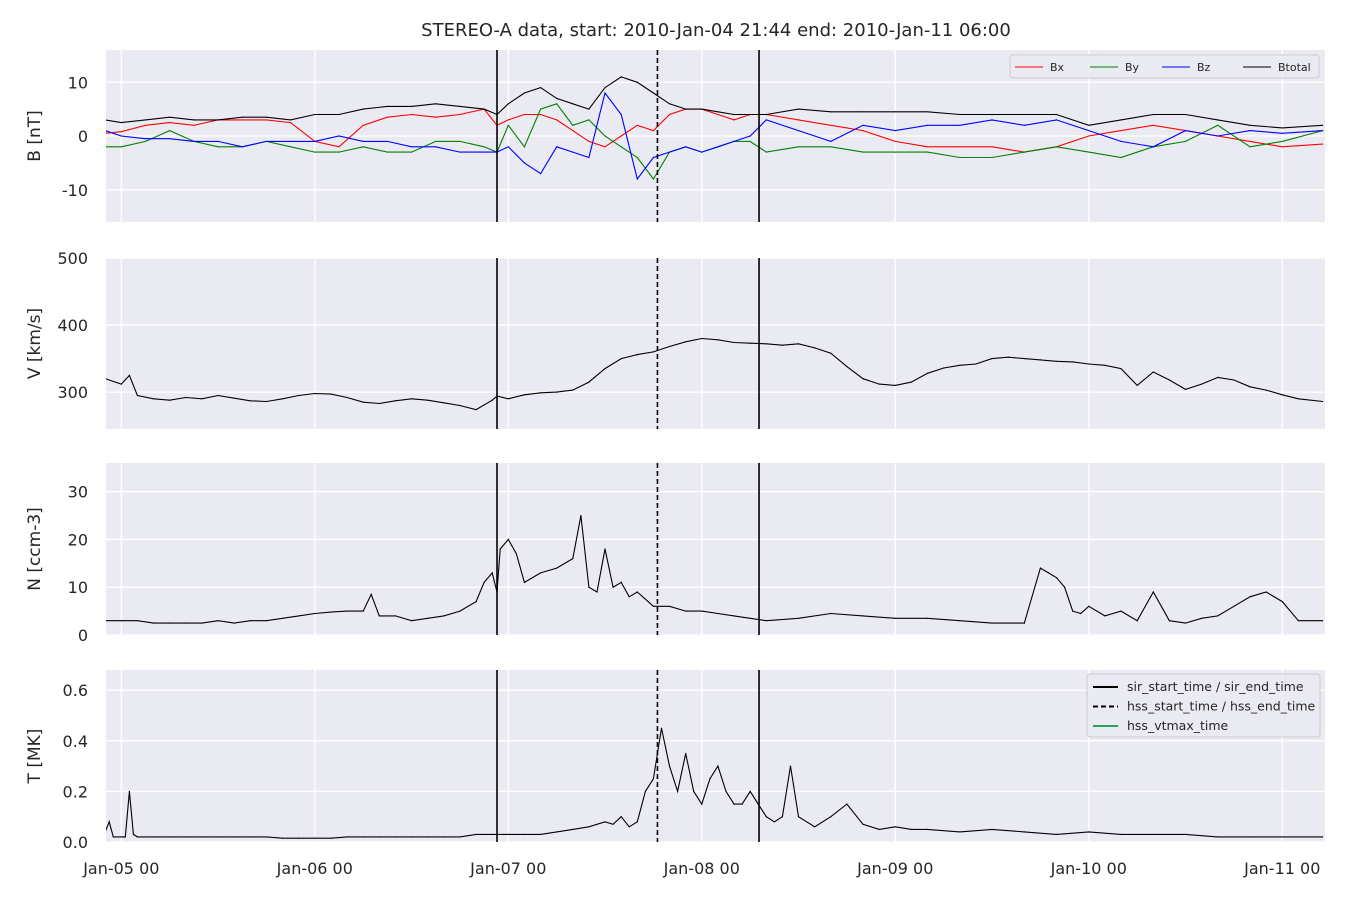 Image resolution: width=1350 pixels, height=900 pixels. I want to click on y-tick-label: 0.0, so click(75, 842).